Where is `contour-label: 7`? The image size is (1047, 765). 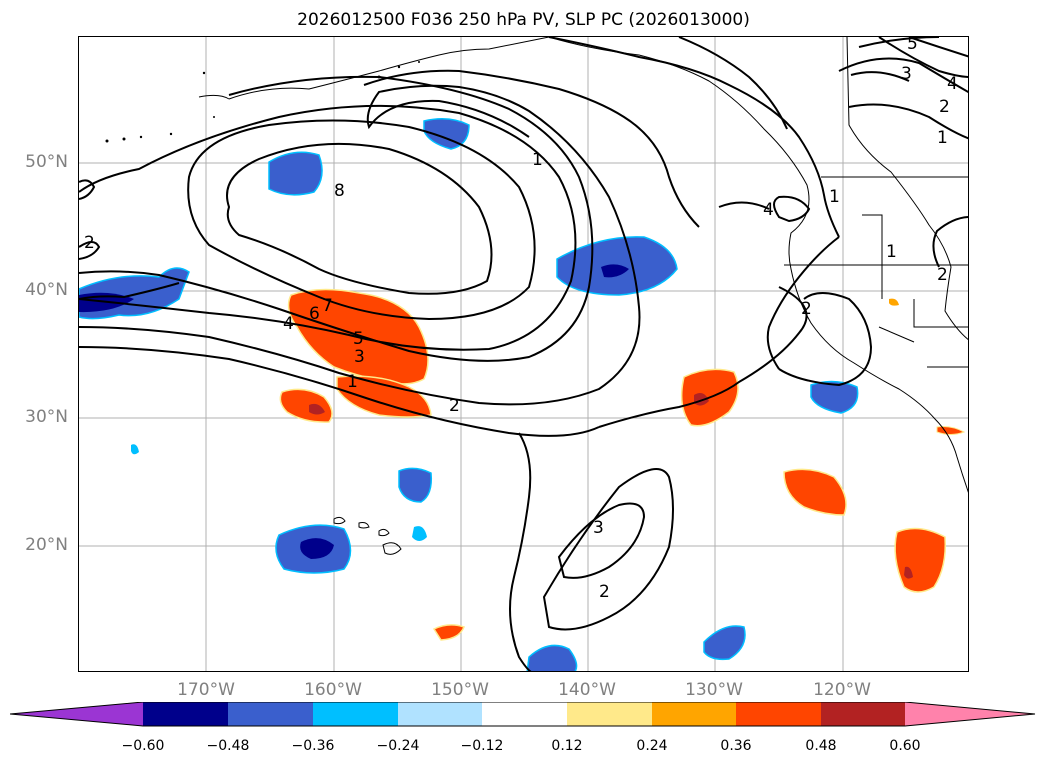
contour-label: 7 is located at coordinates (327, 306).